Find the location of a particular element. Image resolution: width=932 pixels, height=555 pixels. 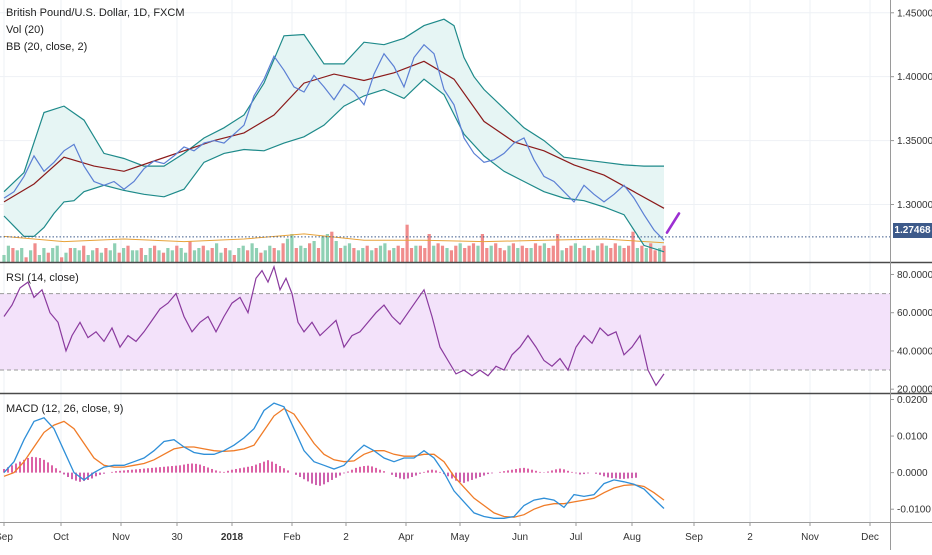

rsi-legend: RSI (14, close) is located at coordinates (42, 278).